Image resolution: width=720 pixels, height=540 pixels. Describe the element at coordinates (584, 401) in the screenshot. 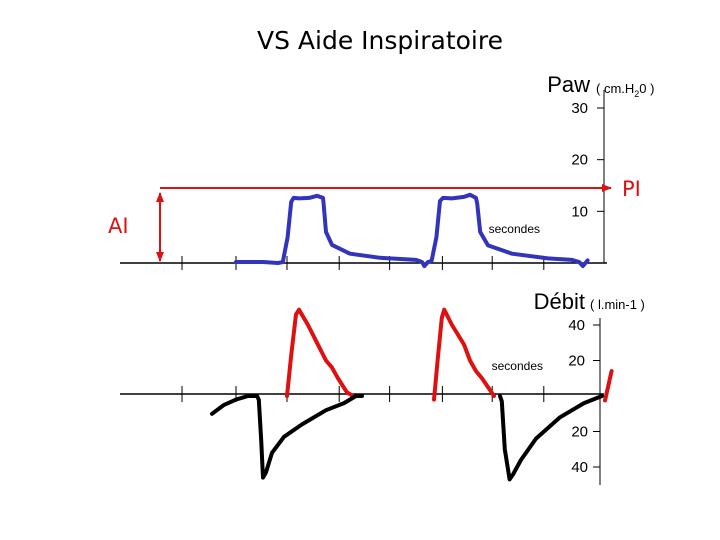

I see `flow-y-axis: 40 20 20 40` at that location.